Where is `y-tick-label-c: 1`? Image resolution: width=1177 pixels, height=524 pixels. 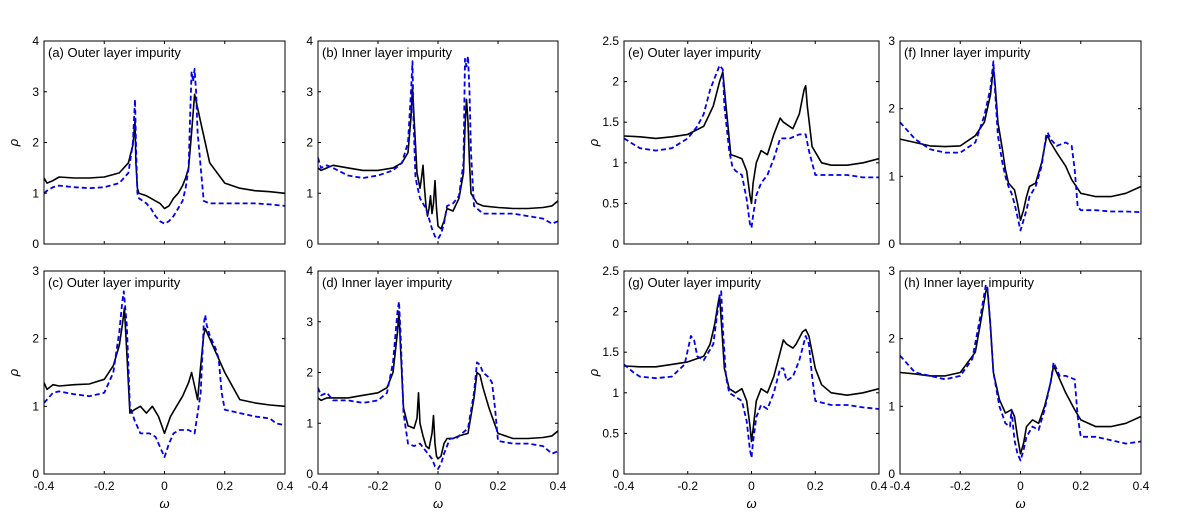 y-tick-label-c: 1 is located at coordinates (35, 406).